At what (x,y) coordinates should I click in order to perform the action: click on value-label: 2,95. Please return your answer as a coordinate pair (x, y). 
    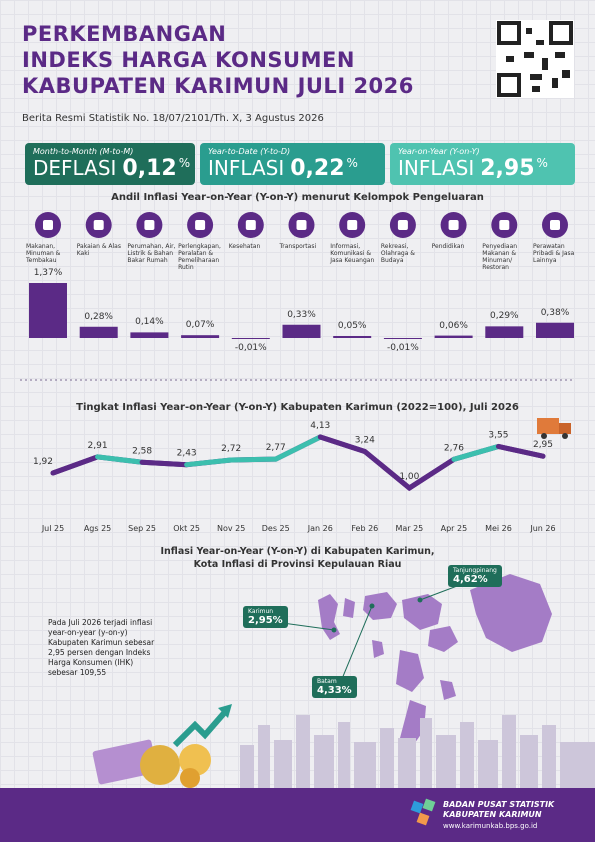
    Looking at the image, I should click on (543, 445).